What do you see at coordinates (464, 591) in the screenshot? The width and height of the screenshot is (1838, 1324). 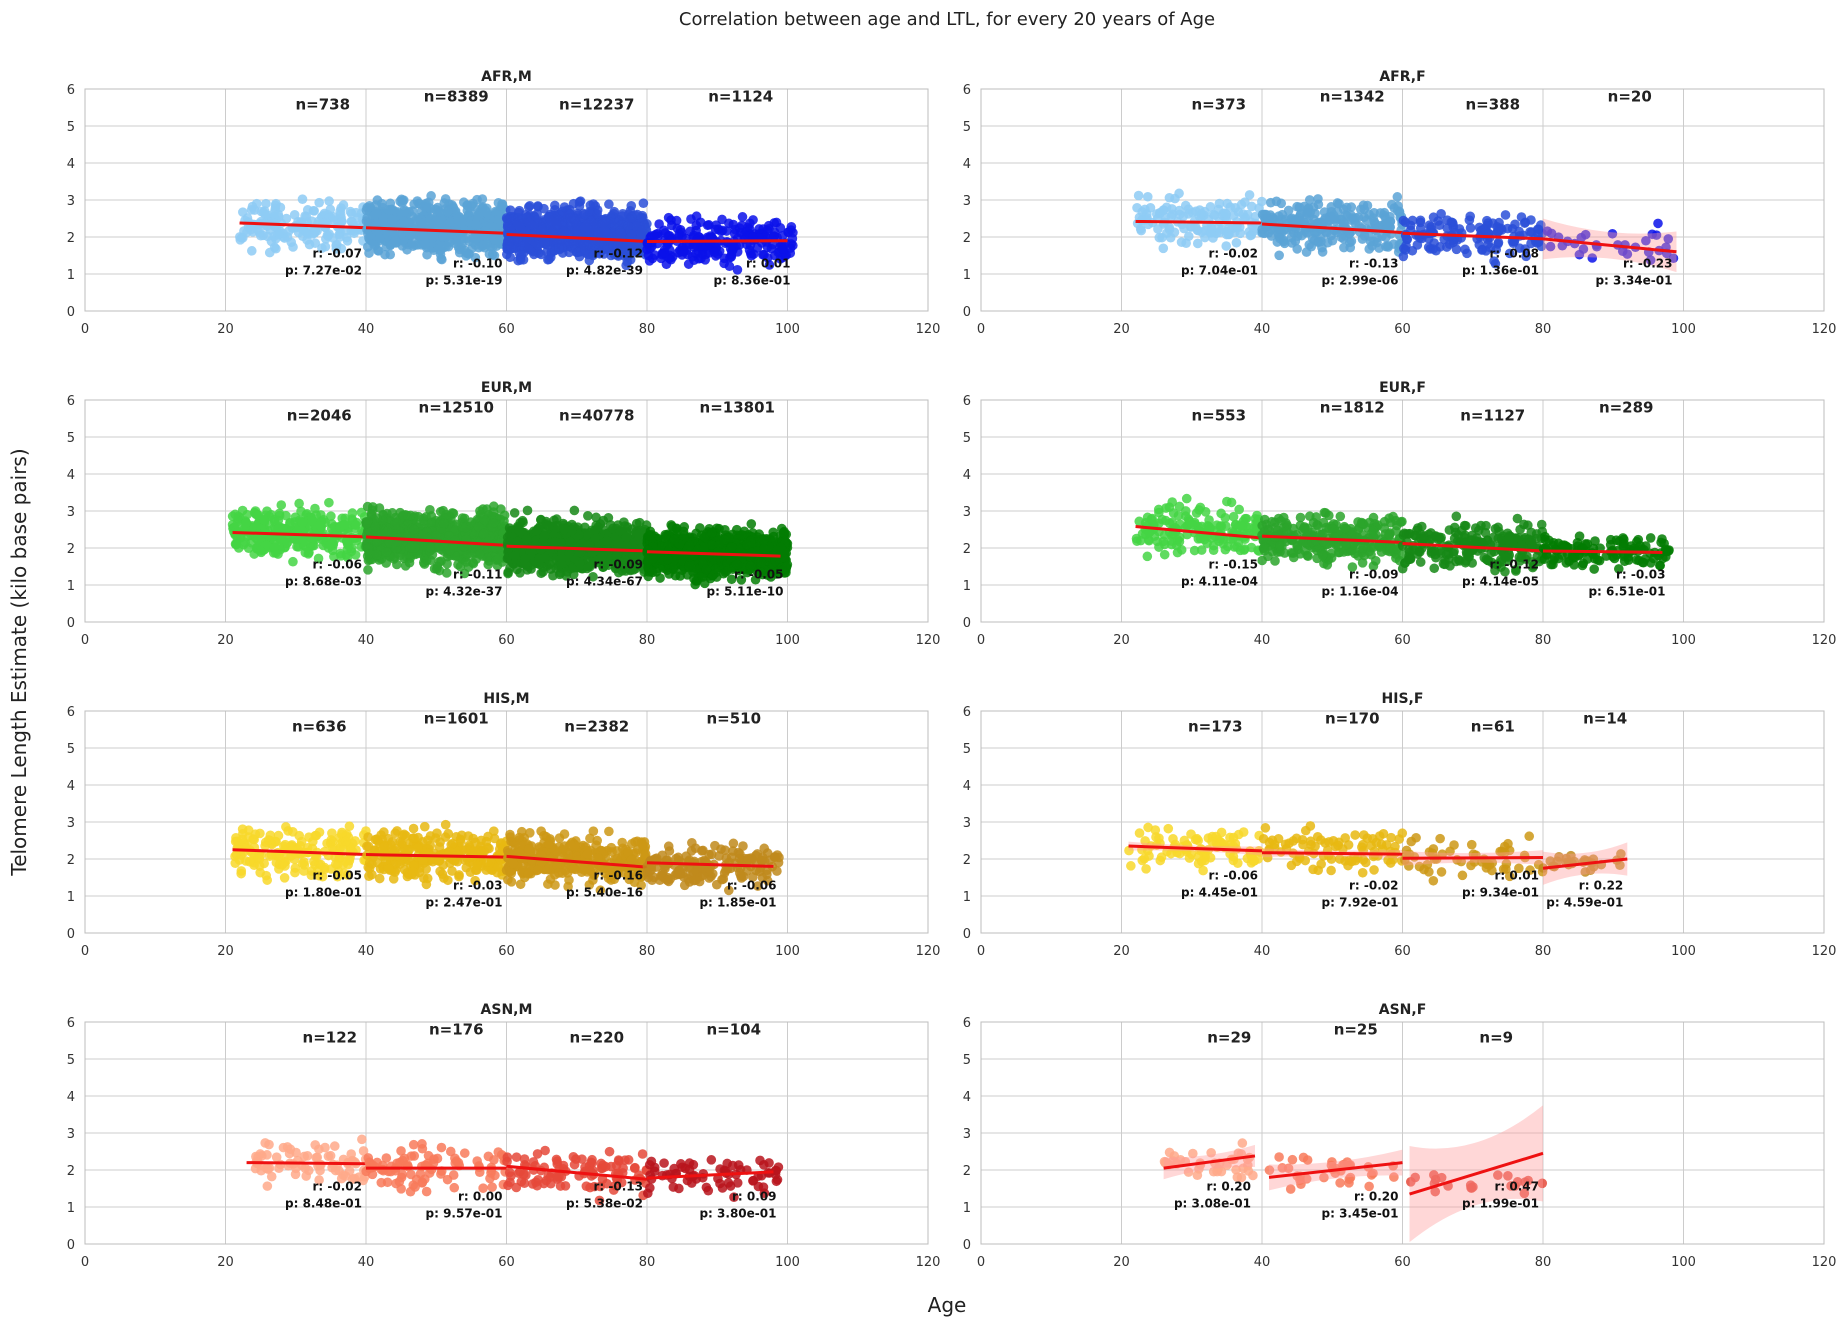 I see `p-value-label: p: 4.32e-37` at bounding box center [464, 591].